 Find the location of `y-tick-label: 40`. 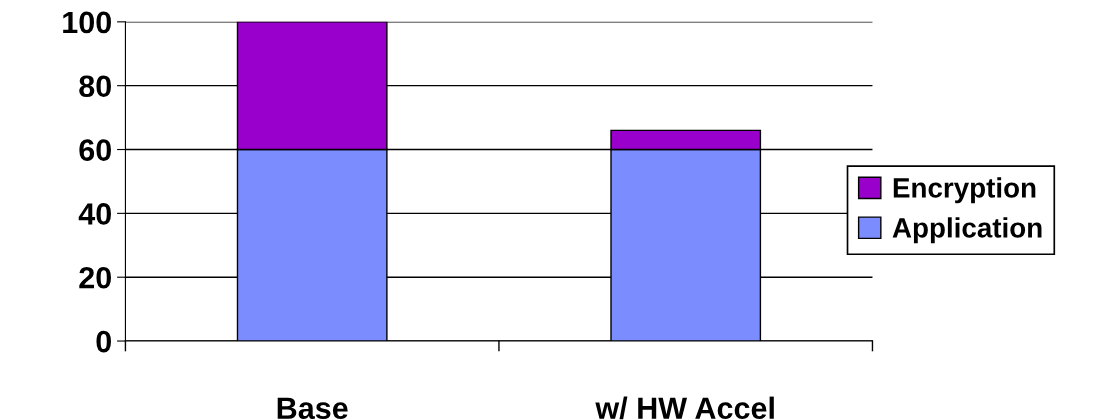

y-tick-label: 40 is located at coordinates (94, 214).